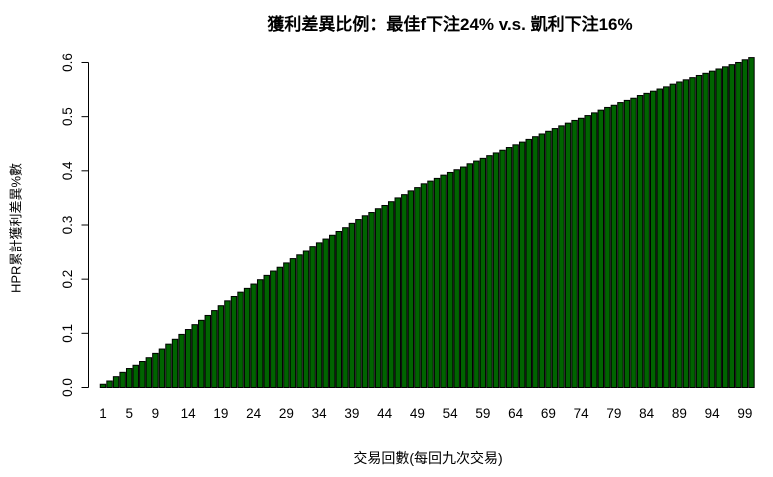 Image resolution: width=773 pixels, height=477 pixels. I want to click on x-tick-label: 44, so click(385, 413).